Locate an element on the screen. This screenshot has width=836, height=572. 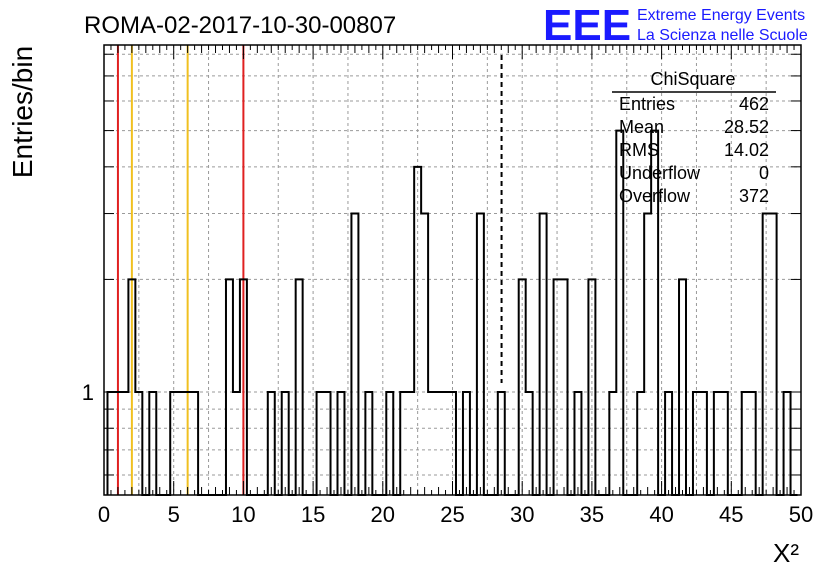
x-tick-label: 45 is located at coordinates (731, 514).